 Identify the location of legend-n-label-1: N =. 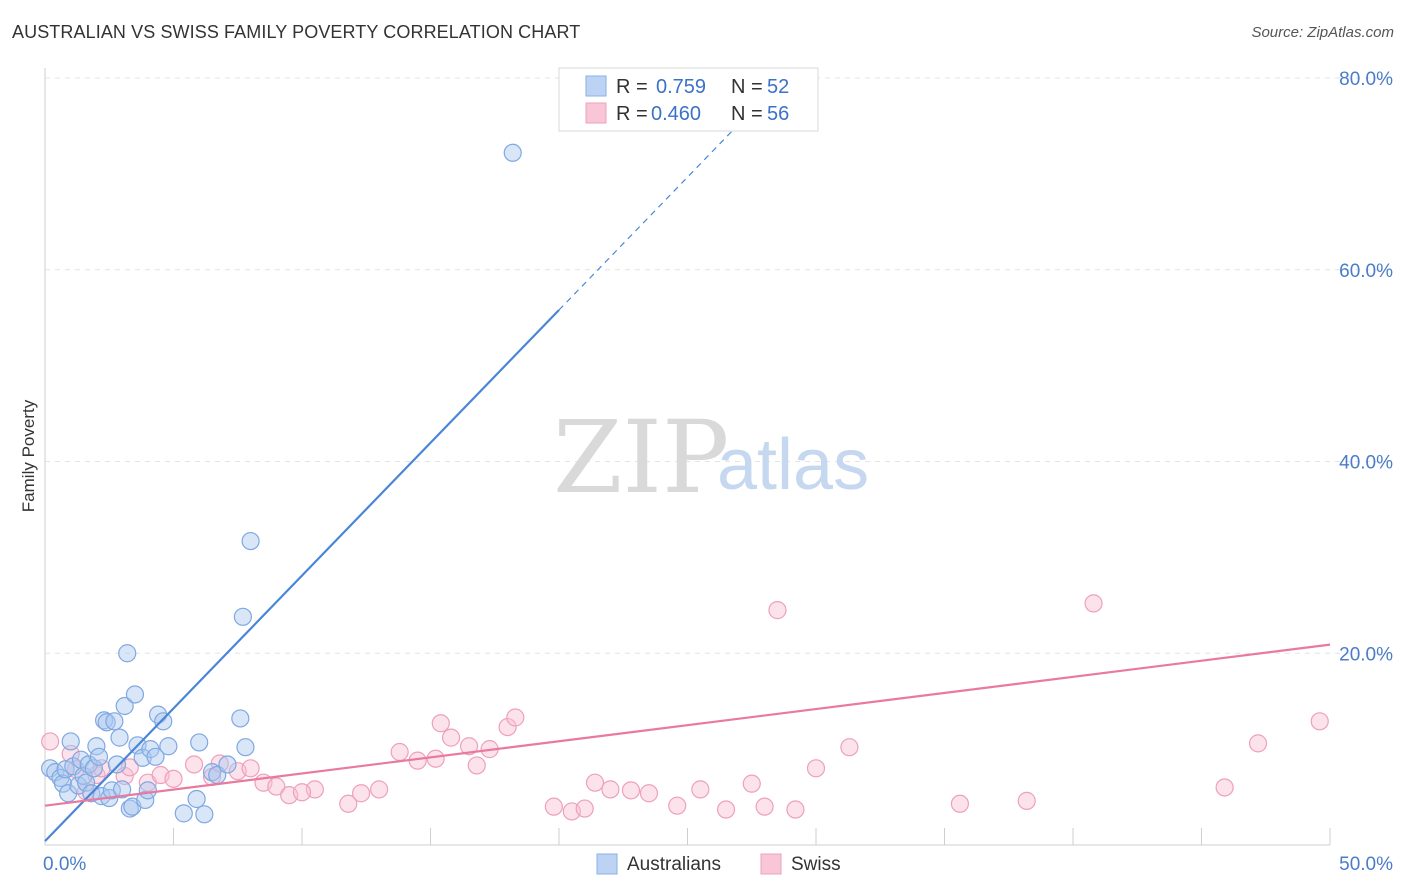
(747, 87).